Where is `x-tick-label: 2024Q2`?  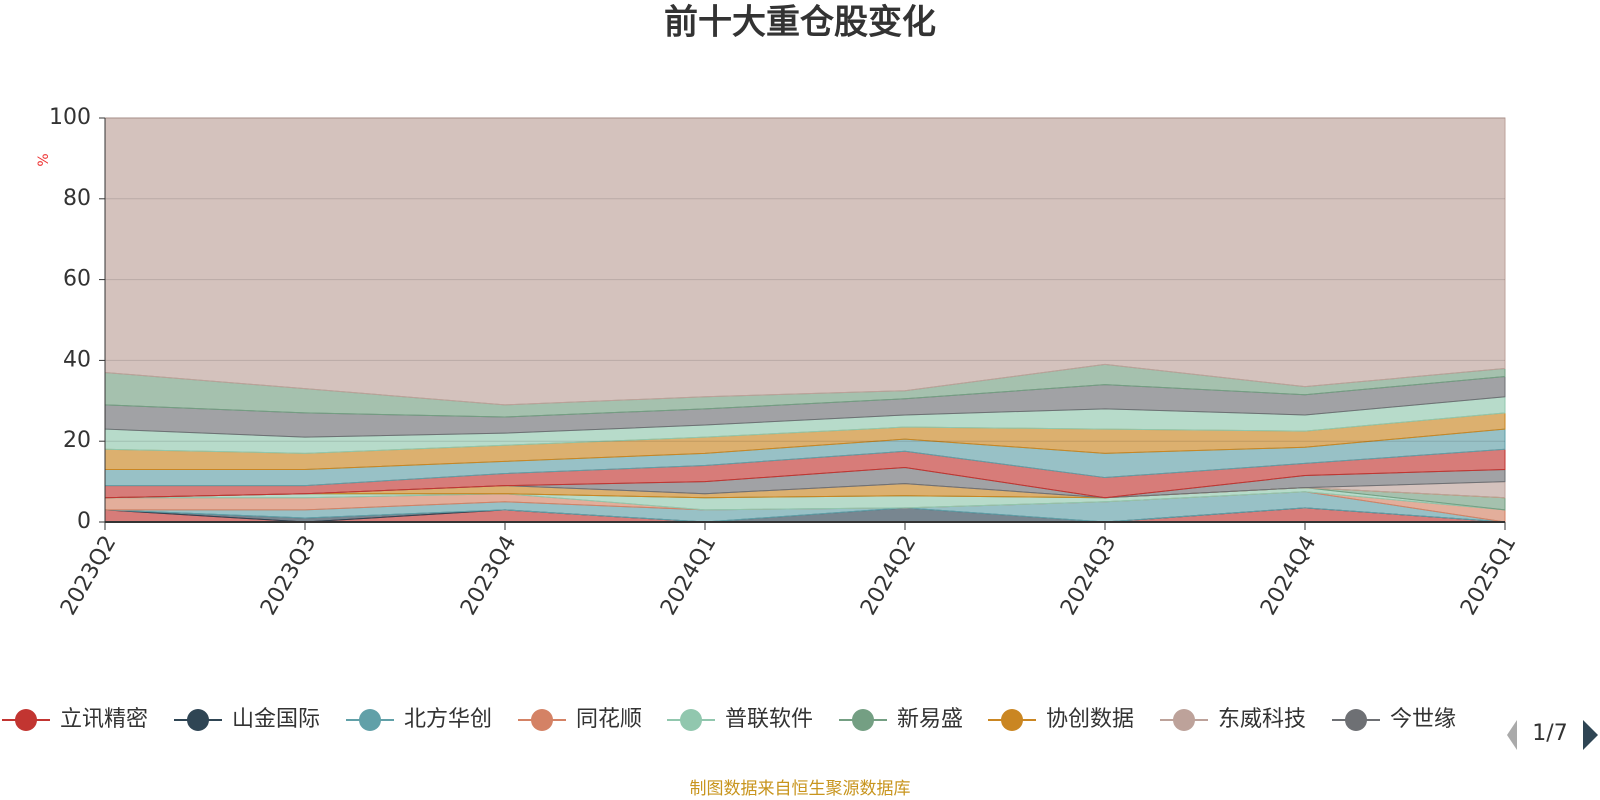 x-tick-label: 2024Q2 is located at coordinates (888, 576).